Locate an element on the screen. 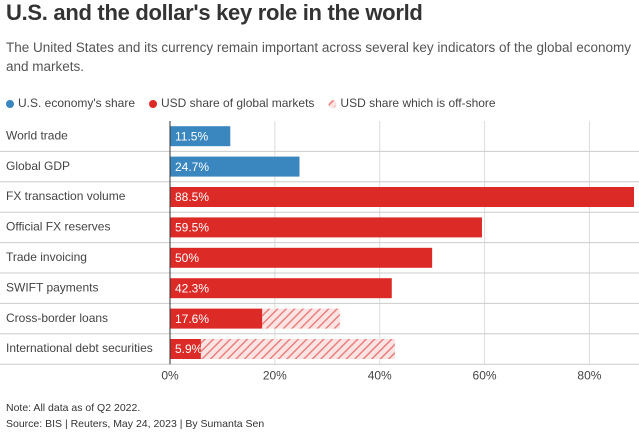 This screenshot has width=639, height=435. y-tick-label: World trade is located at coordinates (37, 135).